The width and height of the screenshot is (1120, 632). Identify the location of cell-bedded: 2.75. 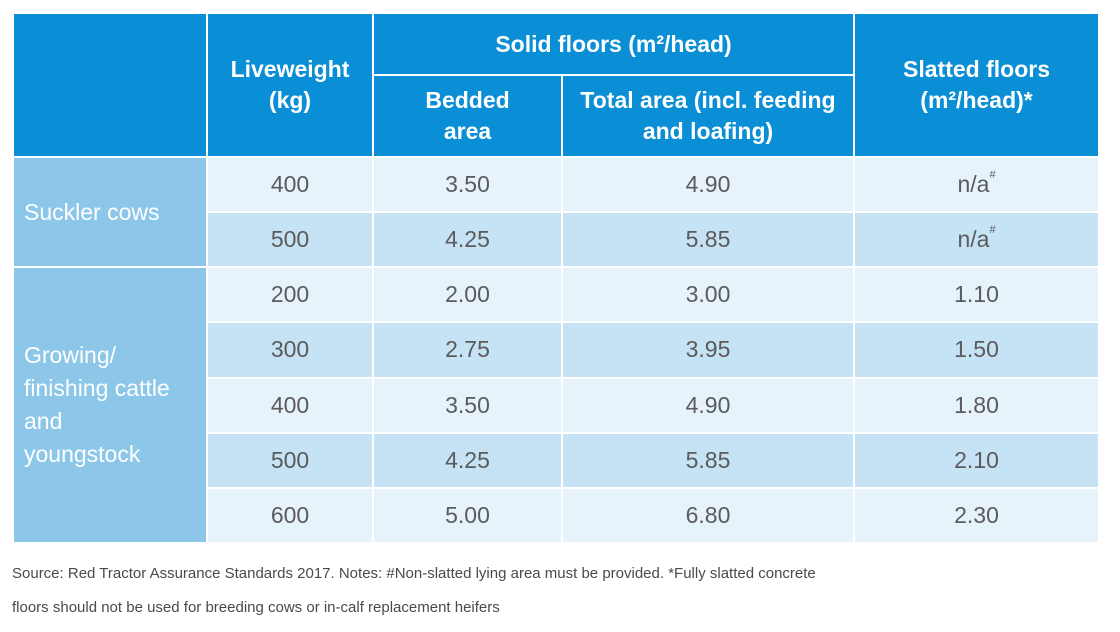
(467, 350).